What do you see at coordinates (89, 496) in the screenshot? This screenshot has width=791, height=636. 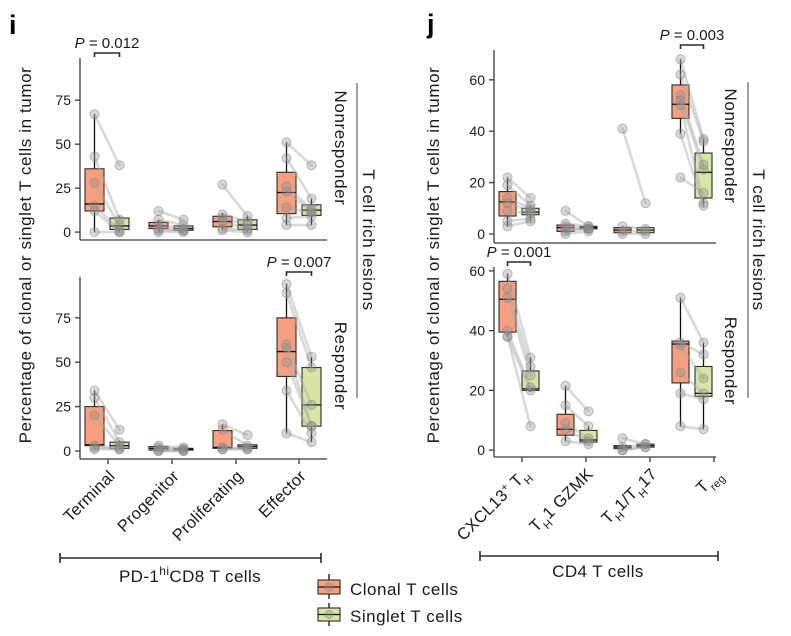 I see `x-tick-label-terminal: Terminal` at bounding box center [89, 496].